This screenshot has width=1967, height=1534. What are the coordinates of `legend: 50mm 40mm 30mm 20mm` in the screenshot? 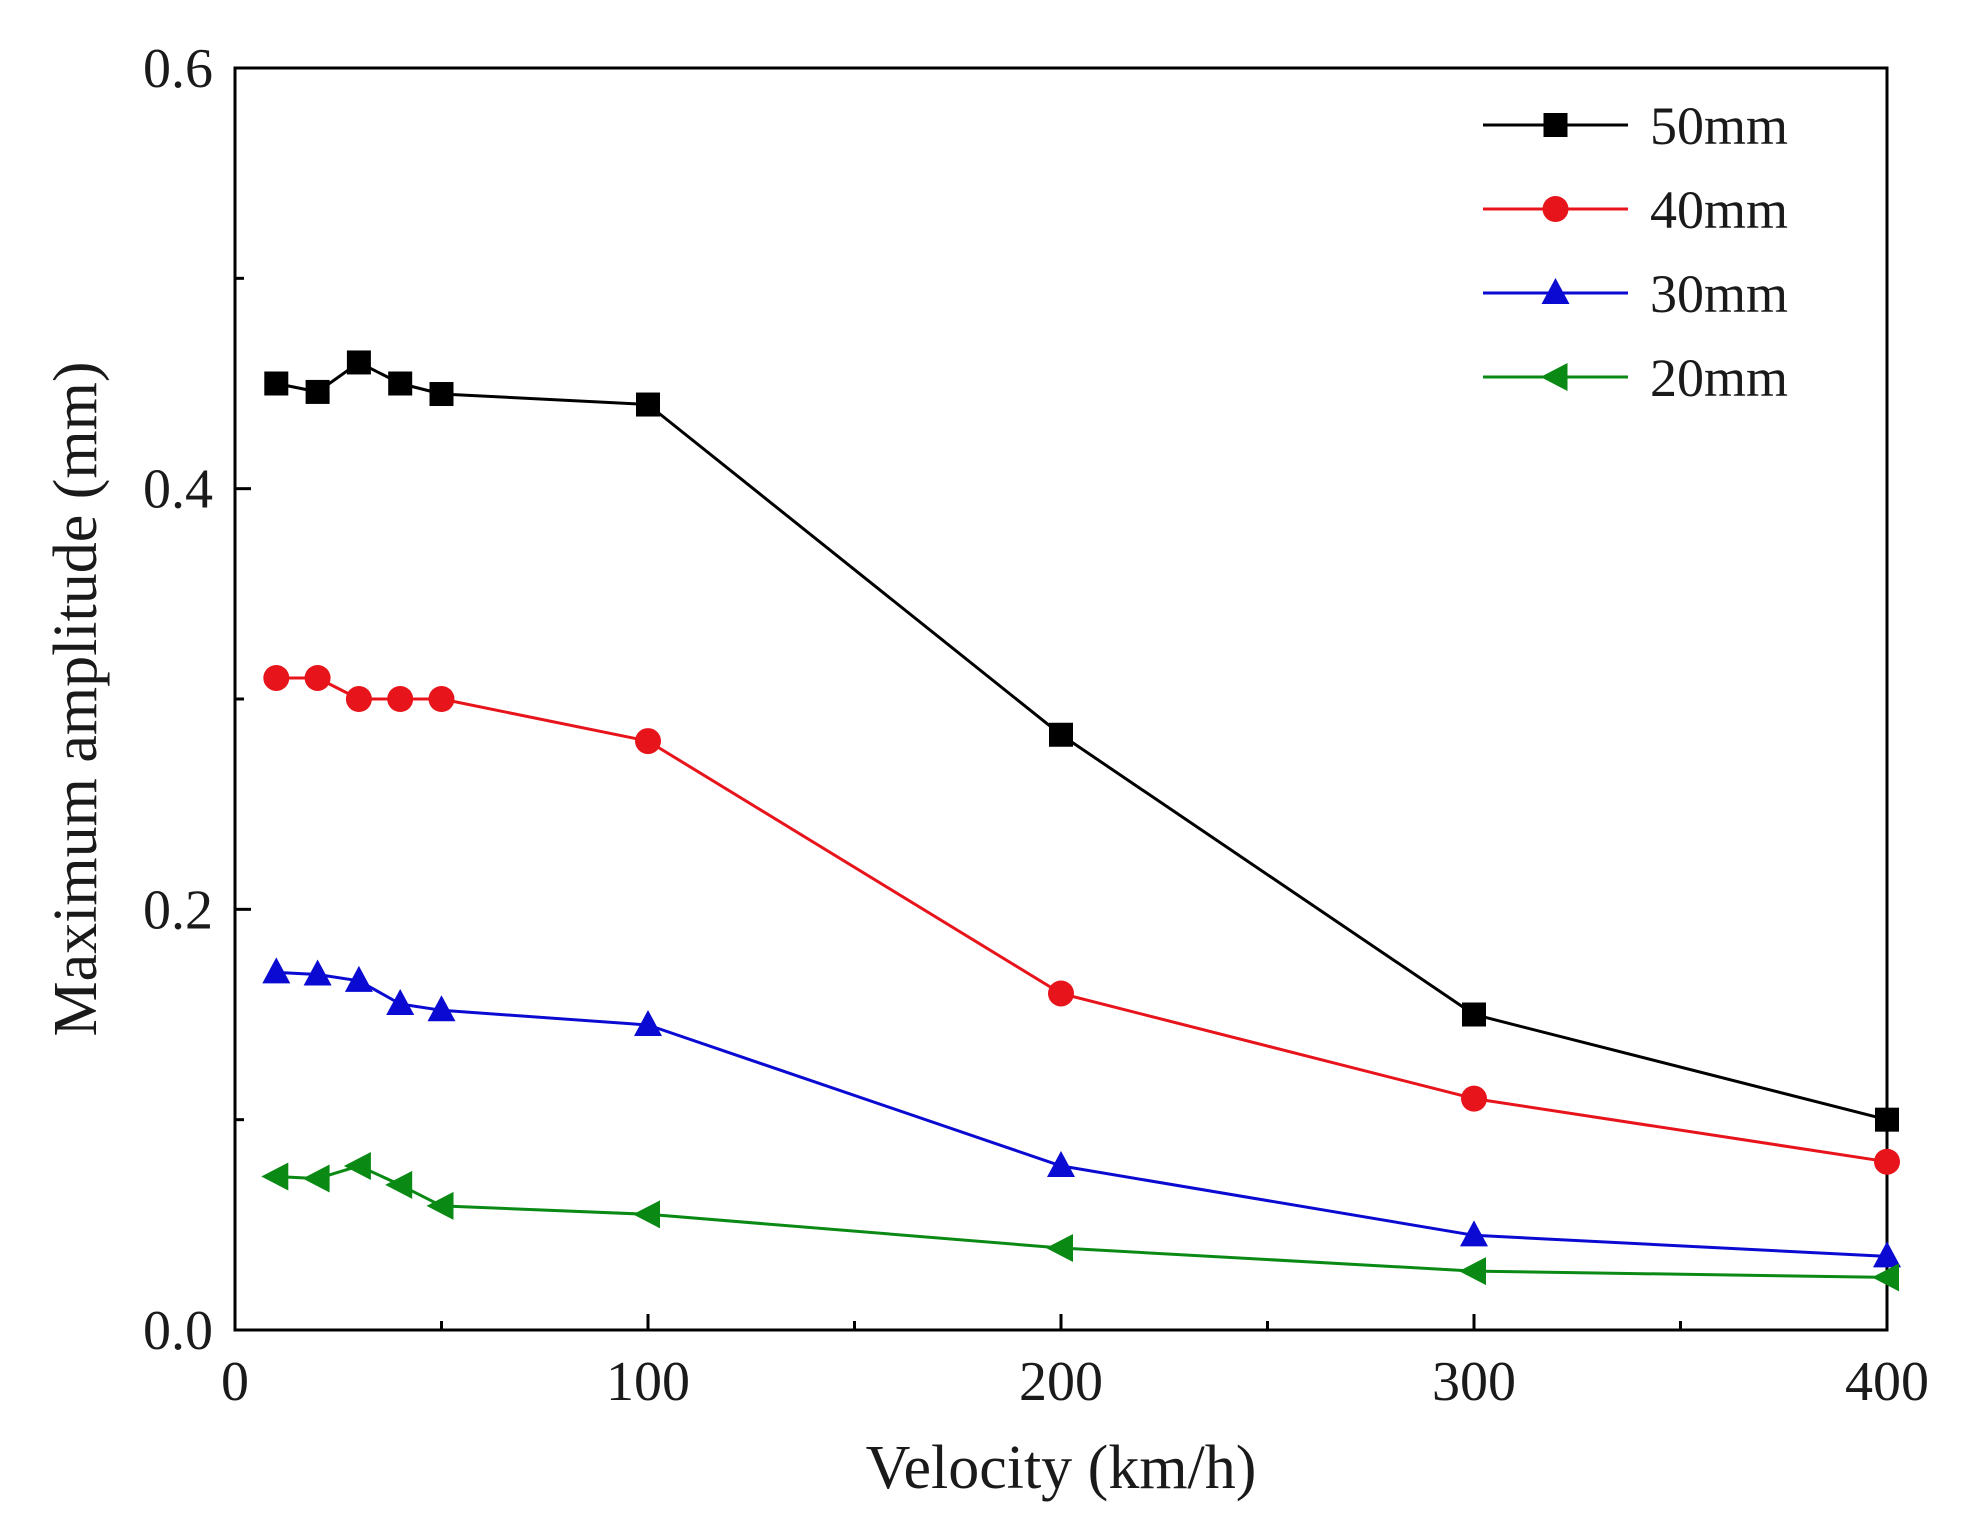 It's located at (1635, 252).